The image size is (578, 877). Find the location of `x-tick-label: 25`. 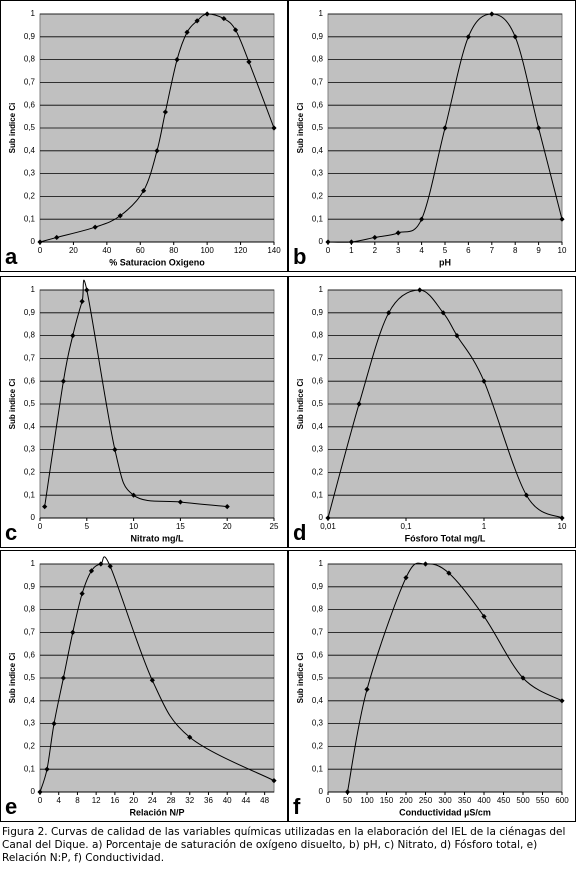

x-tick-label: 25 is located at coordinates (274, 526).